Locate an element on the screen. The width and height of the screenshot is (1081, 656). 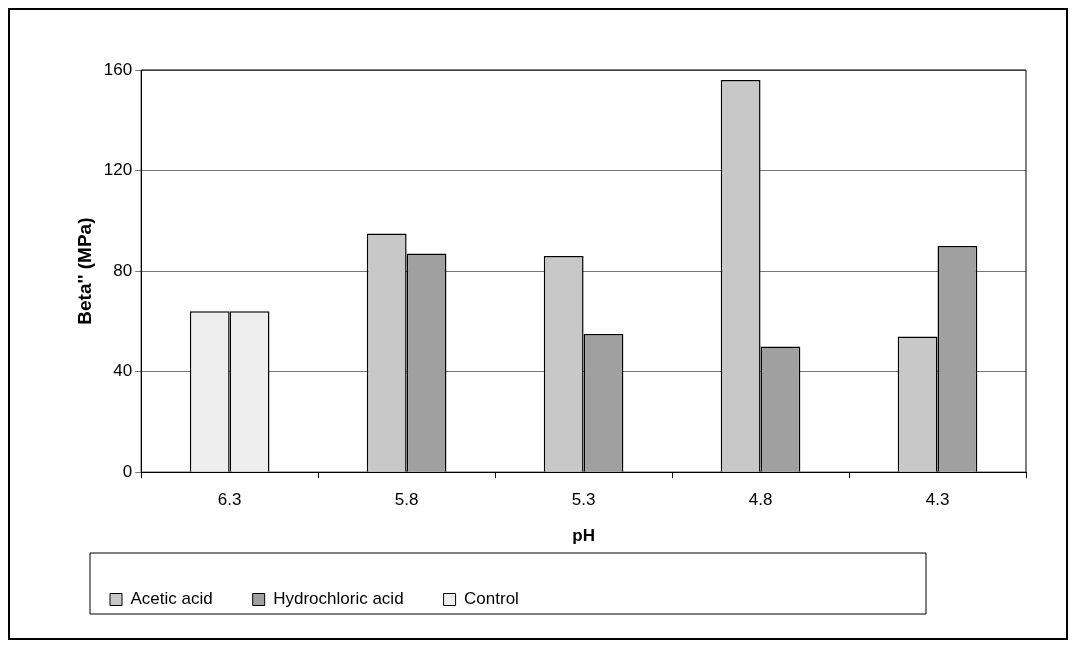
y-tick-label: 80 is located at coordinates (123, 270).